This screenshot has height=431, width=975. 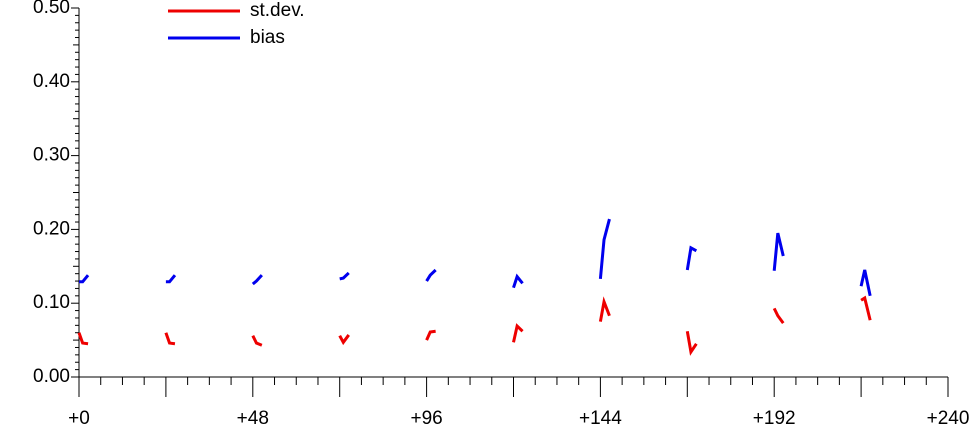 What do you see at coordinates (277, 10) in the screenshot?
I see `legend-label: st.dev.` at bounding box center [277, 10].